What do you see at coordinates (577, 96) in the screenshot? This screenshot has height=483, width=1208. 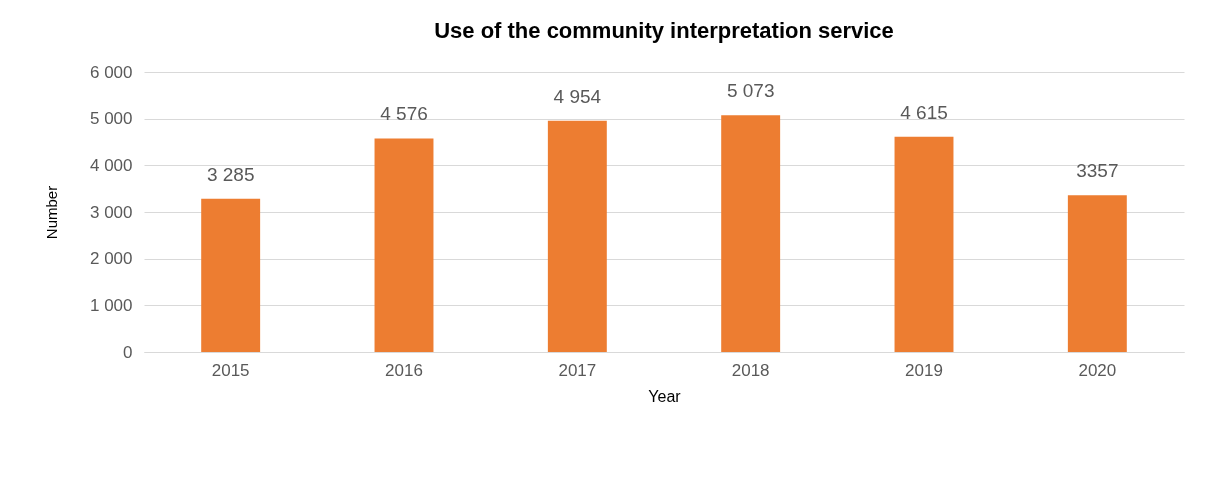 I see `data-label: 4 954` at bounding box center [577, 96].